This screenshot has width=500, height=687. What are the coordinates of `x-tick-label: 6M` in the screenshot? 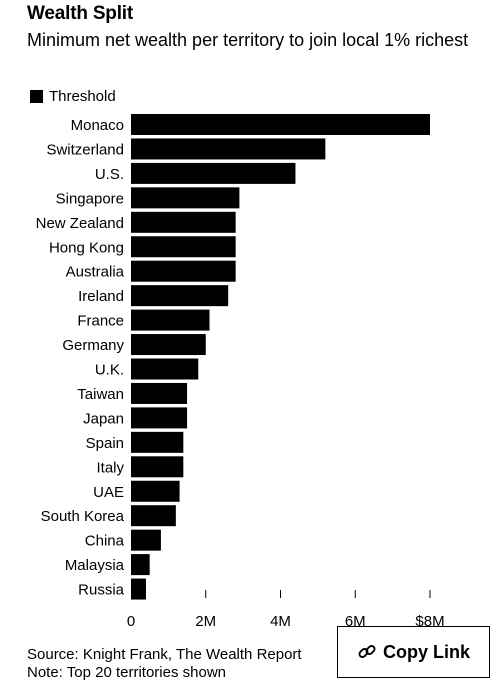 It's located at (355, 621).